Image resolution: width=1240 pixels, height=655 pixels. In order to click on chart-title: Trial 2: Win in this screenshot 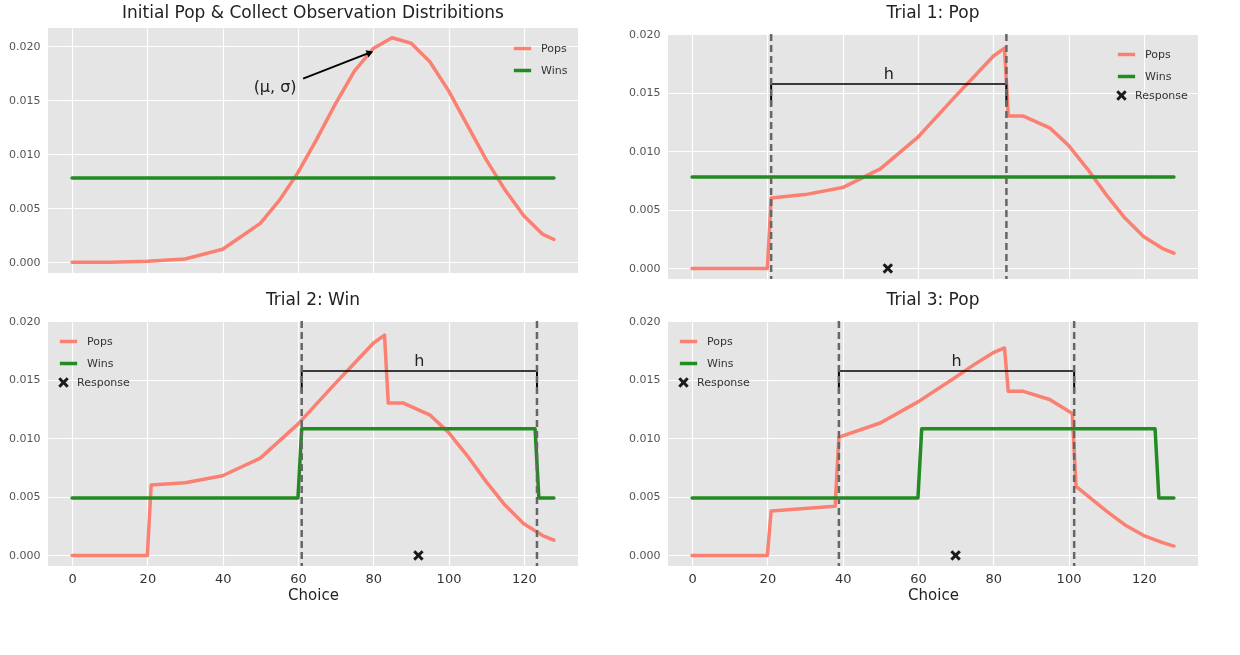, I will do `click(312, 299)`.